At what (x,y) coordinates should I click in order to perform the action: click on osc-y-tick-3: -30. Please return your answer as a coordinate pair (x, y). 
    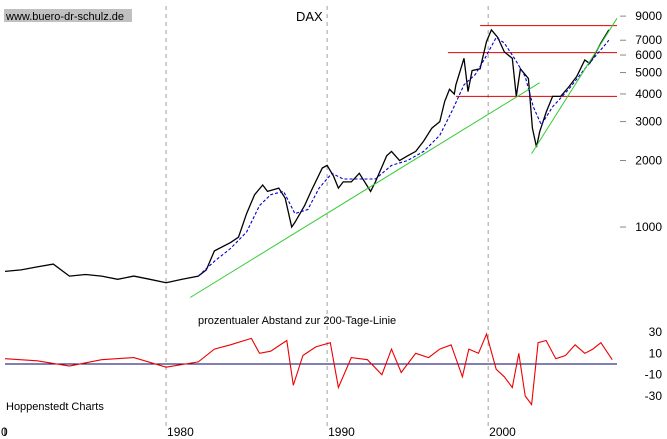
    Looking at the image, I should click on (654, 396).